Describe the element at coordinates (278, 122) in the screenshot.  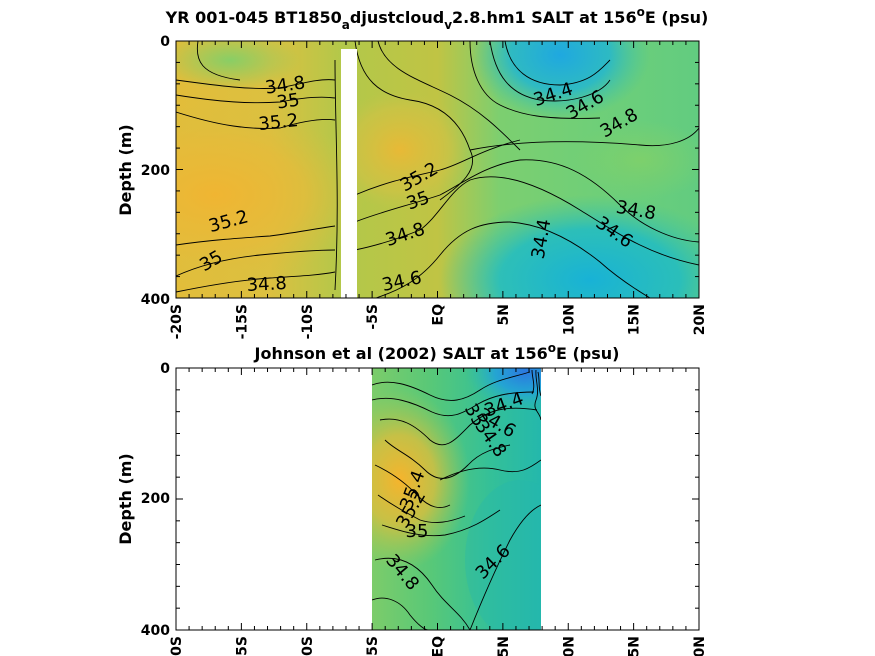
I see `contour-label: 35.2` at that location.